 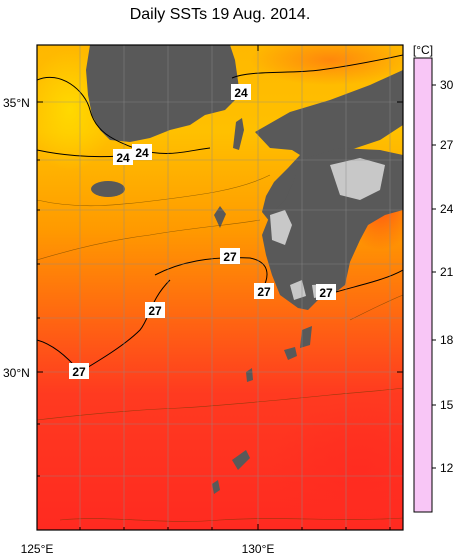 What do you see at coordinates (258, 549) in the screenshot?
I see `lon-label-130e: 130°E` at bounding box center [258, 549].